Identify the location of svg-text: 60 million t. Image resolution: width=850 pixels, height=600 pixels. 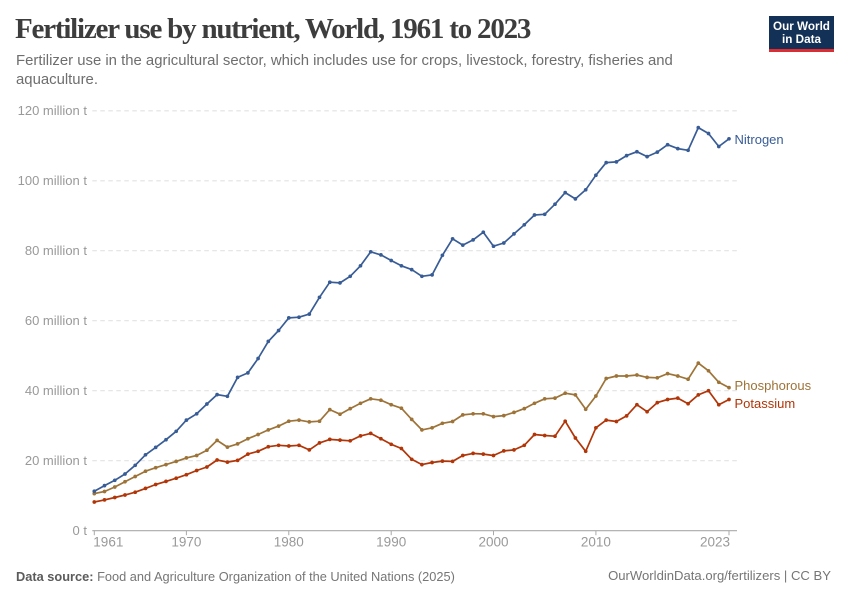
(56, 320).